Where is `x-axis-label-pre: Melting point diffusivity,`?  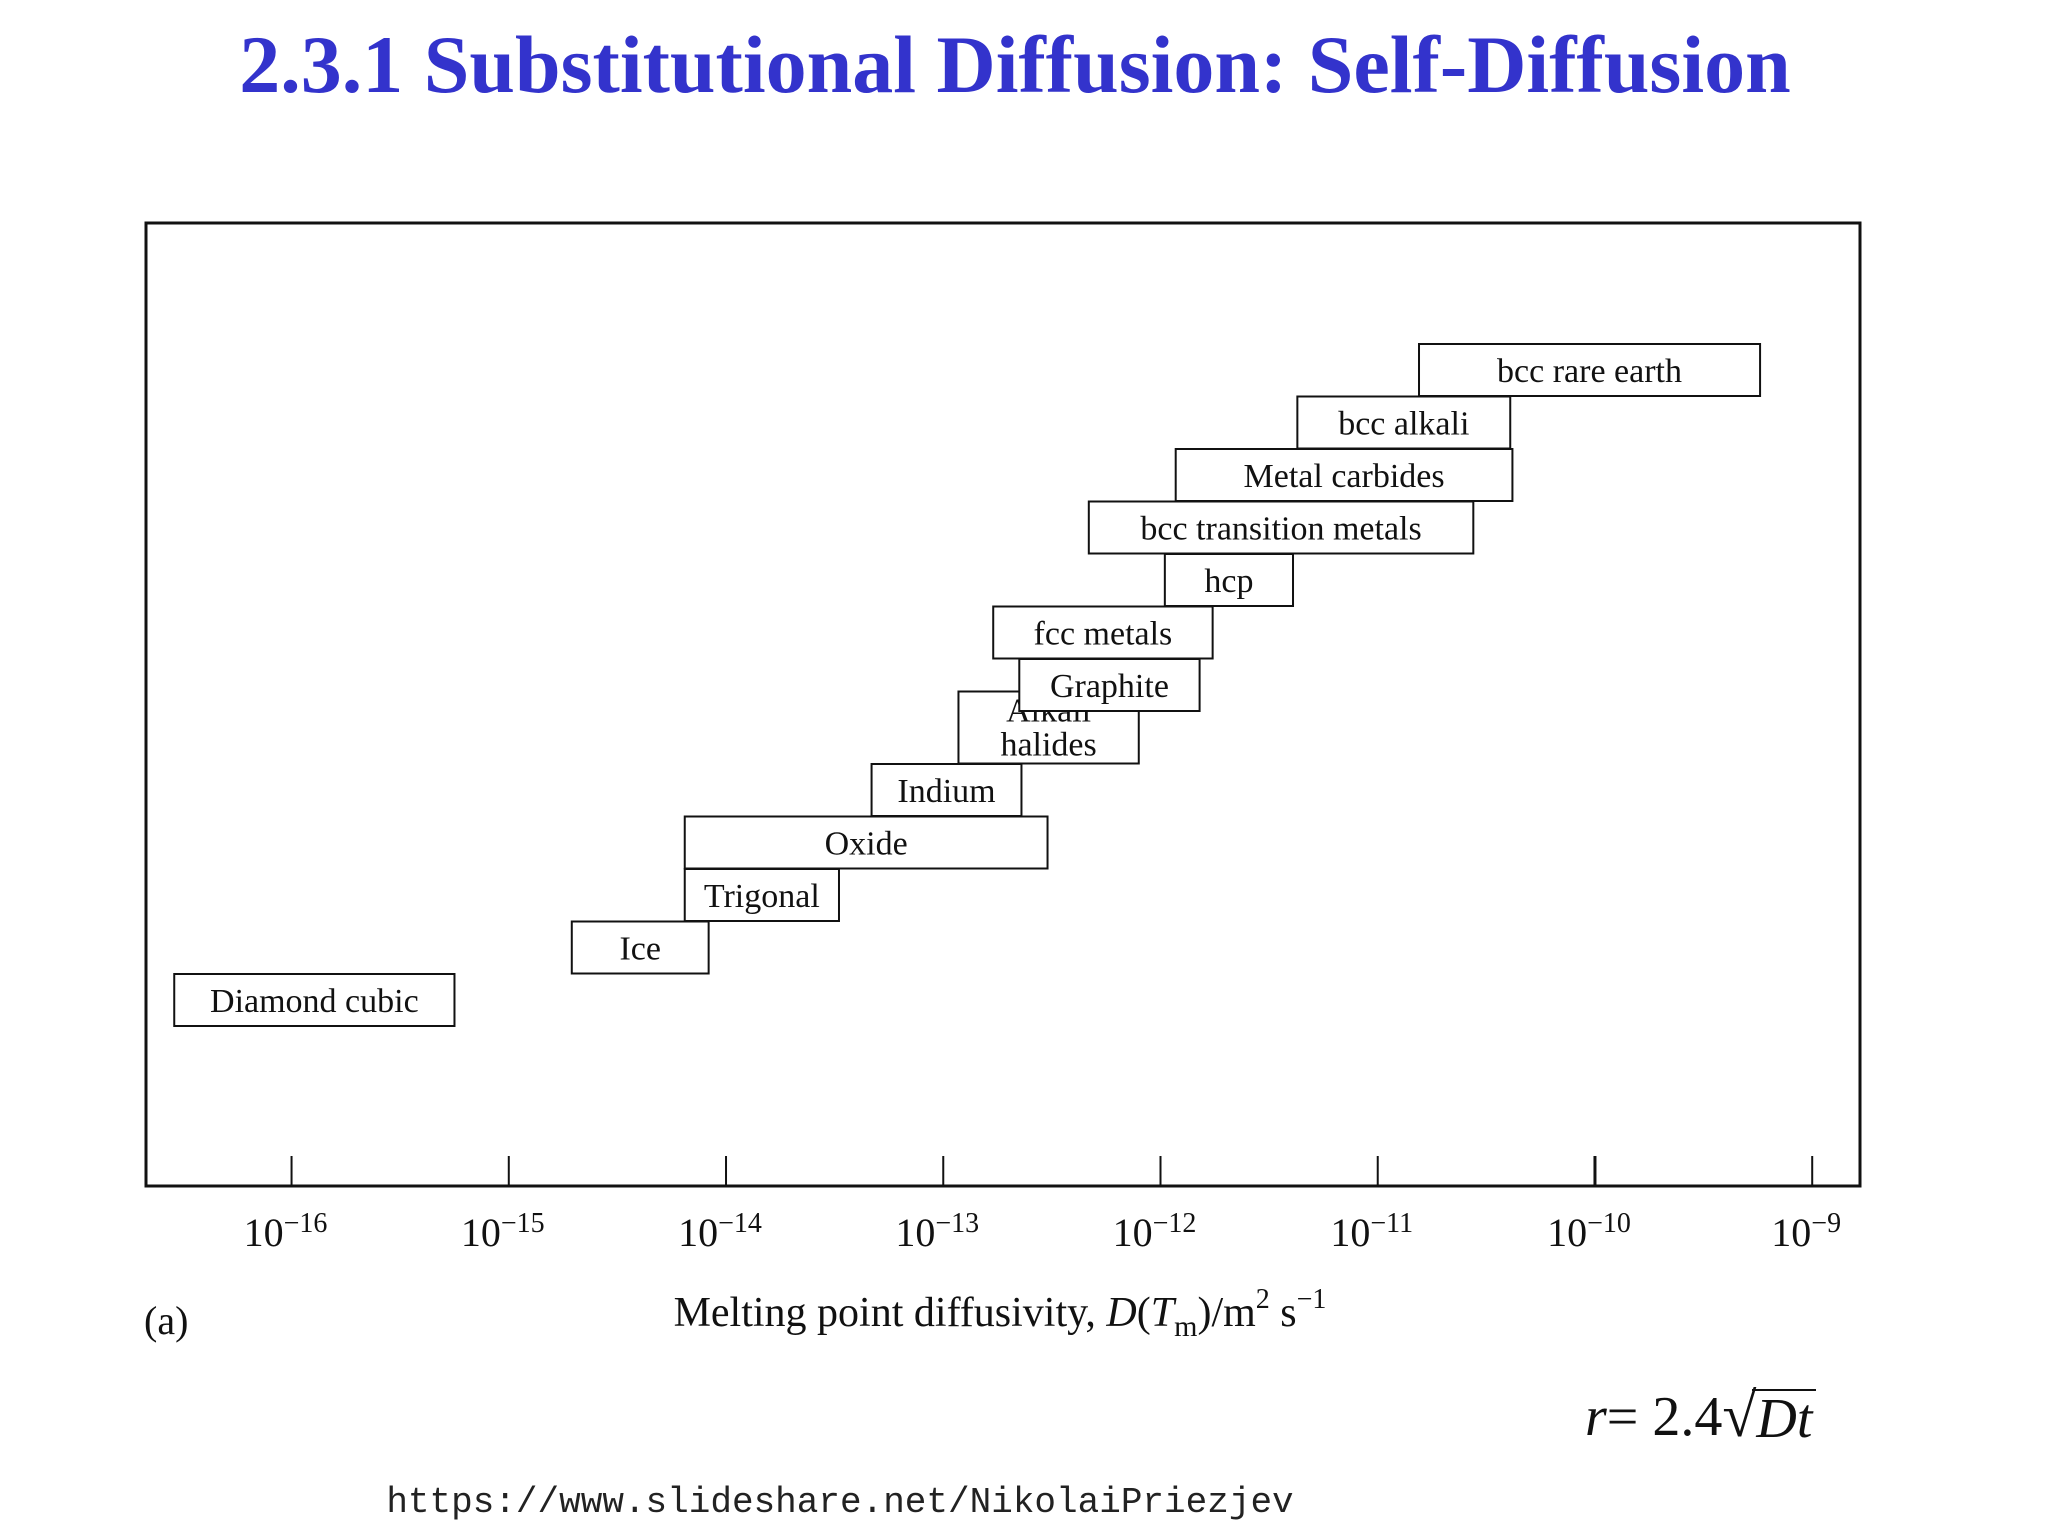 x-axis-label-pre: Melting point diffusivity, is located at coordinates (890, 1313).